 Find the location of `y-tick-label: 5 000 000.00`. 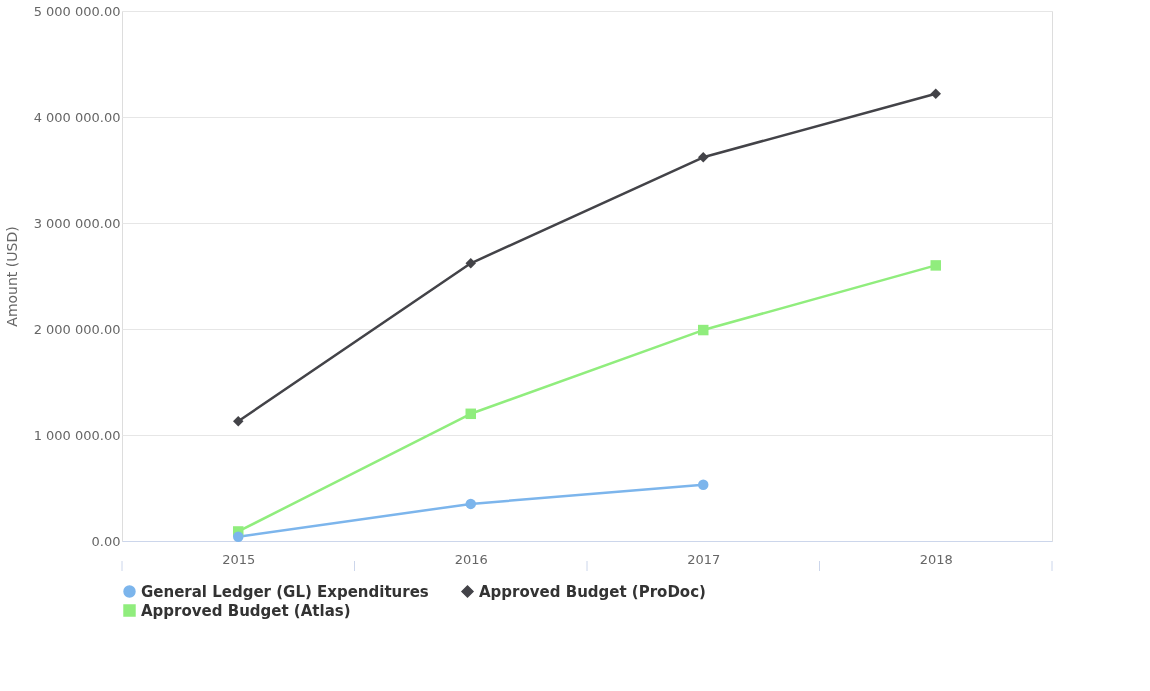

y-tick-label: 5 000 000.00 is located at coordinates (77, 11).